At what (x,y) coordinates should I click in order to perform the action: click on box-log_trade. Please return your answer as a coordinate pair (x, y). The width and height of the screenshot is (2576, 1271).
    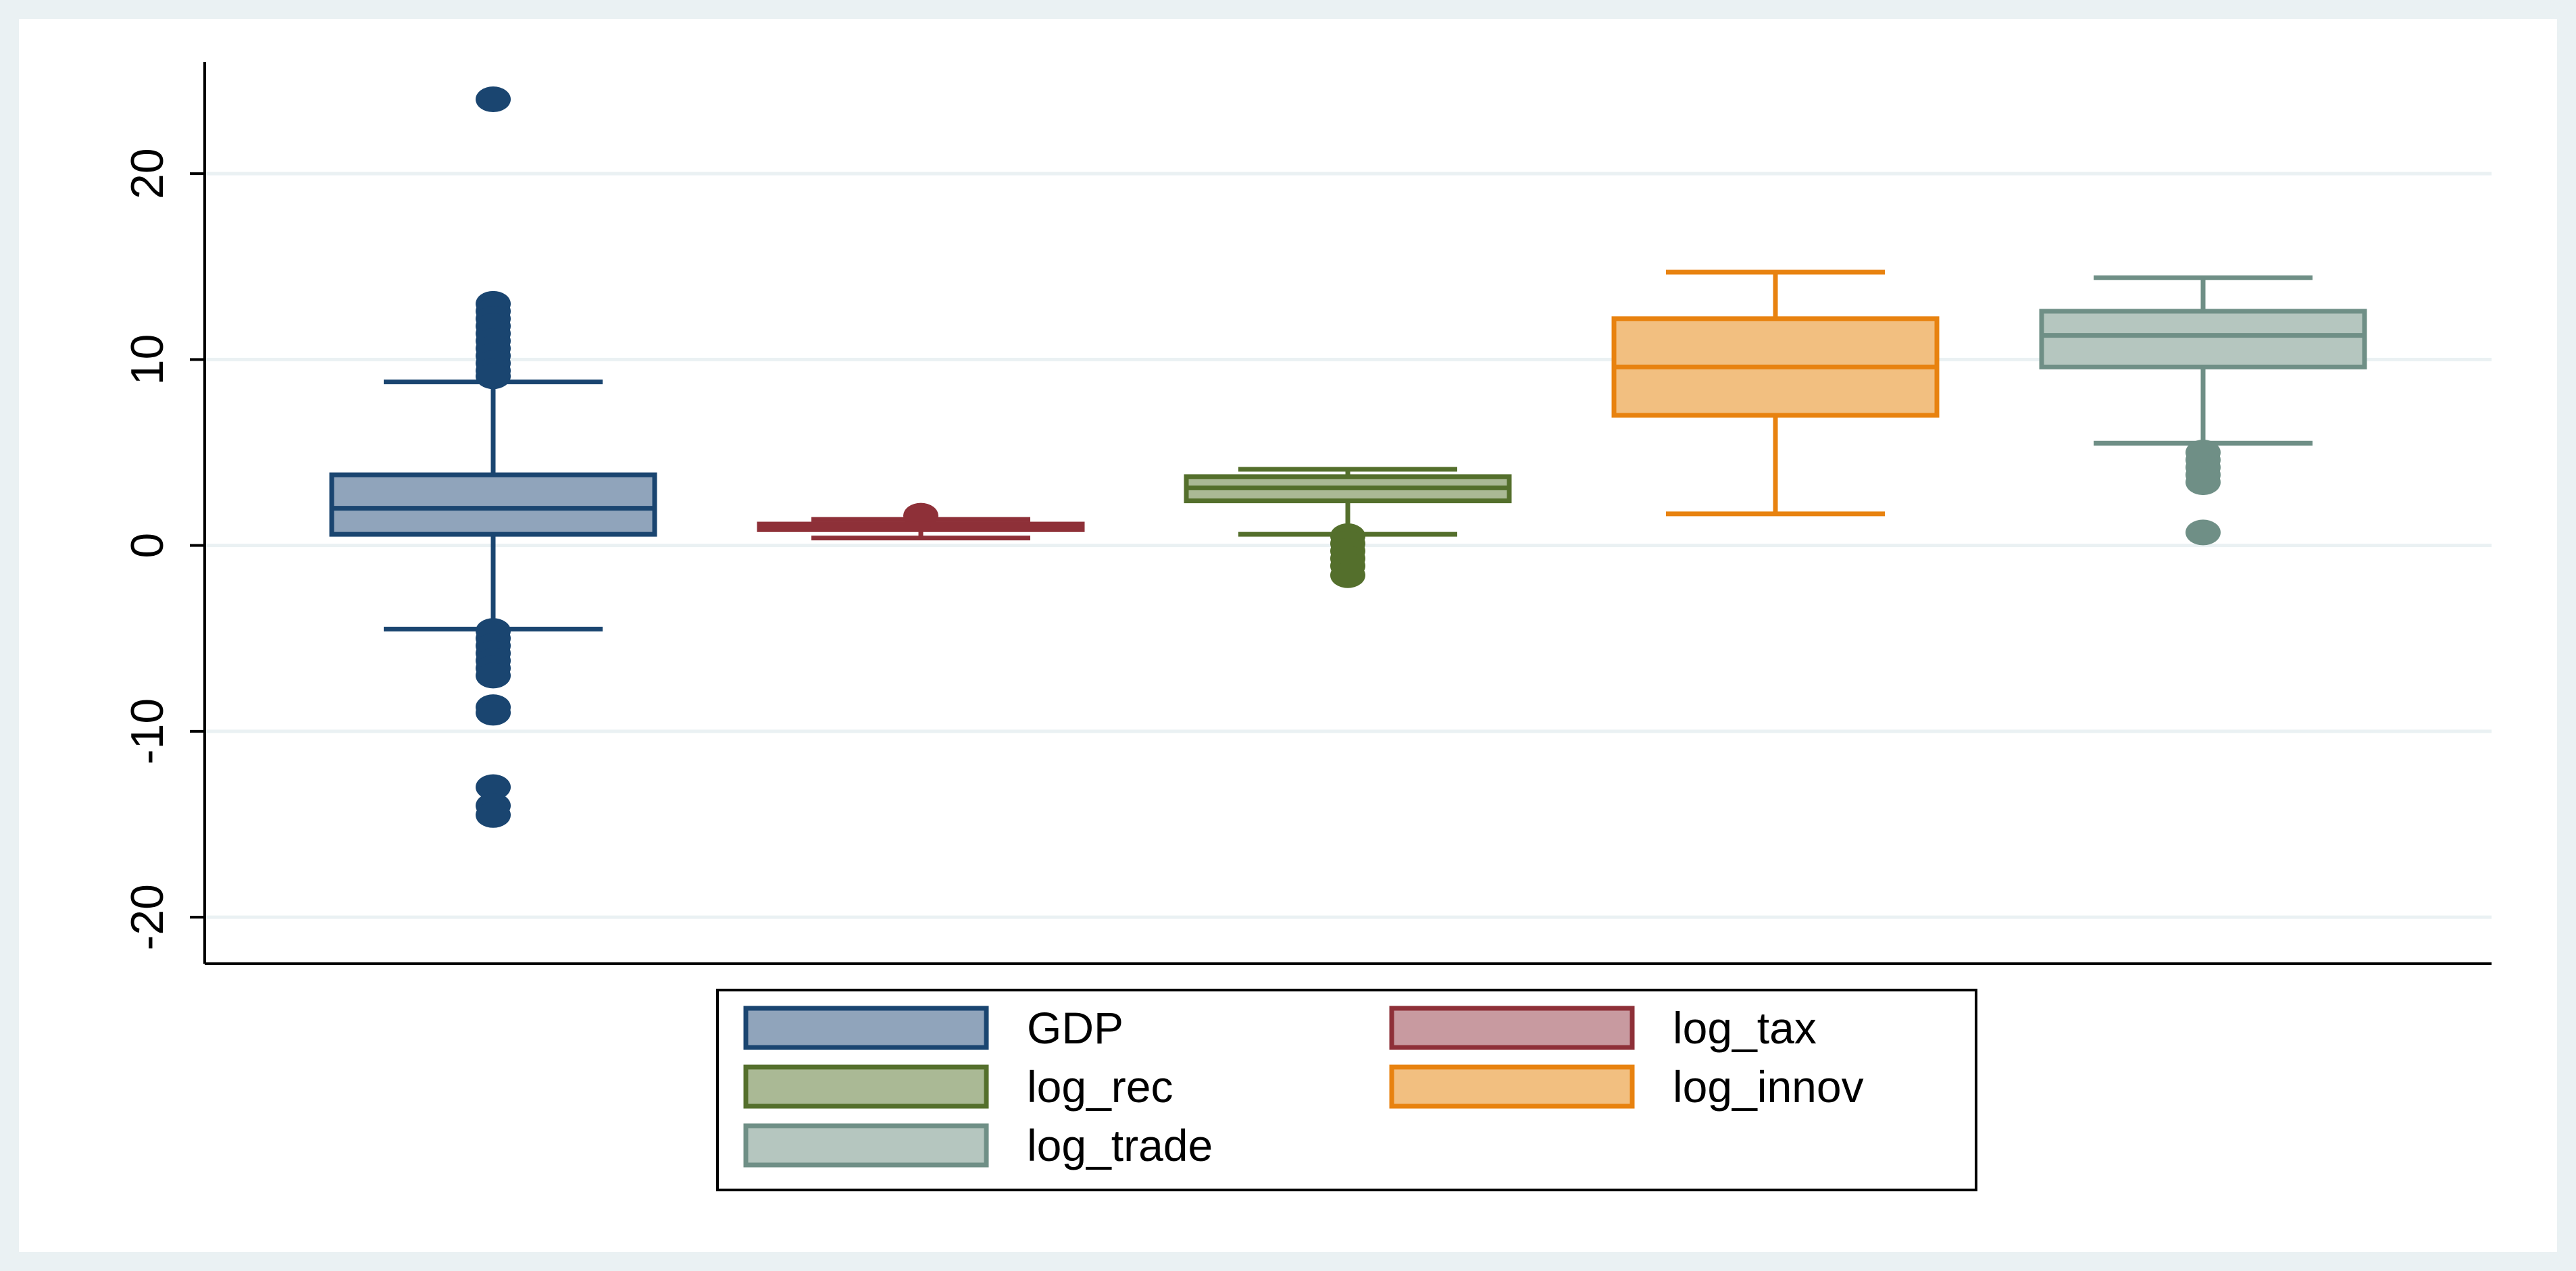
    Looking at the image, I should click on (2203, 411).